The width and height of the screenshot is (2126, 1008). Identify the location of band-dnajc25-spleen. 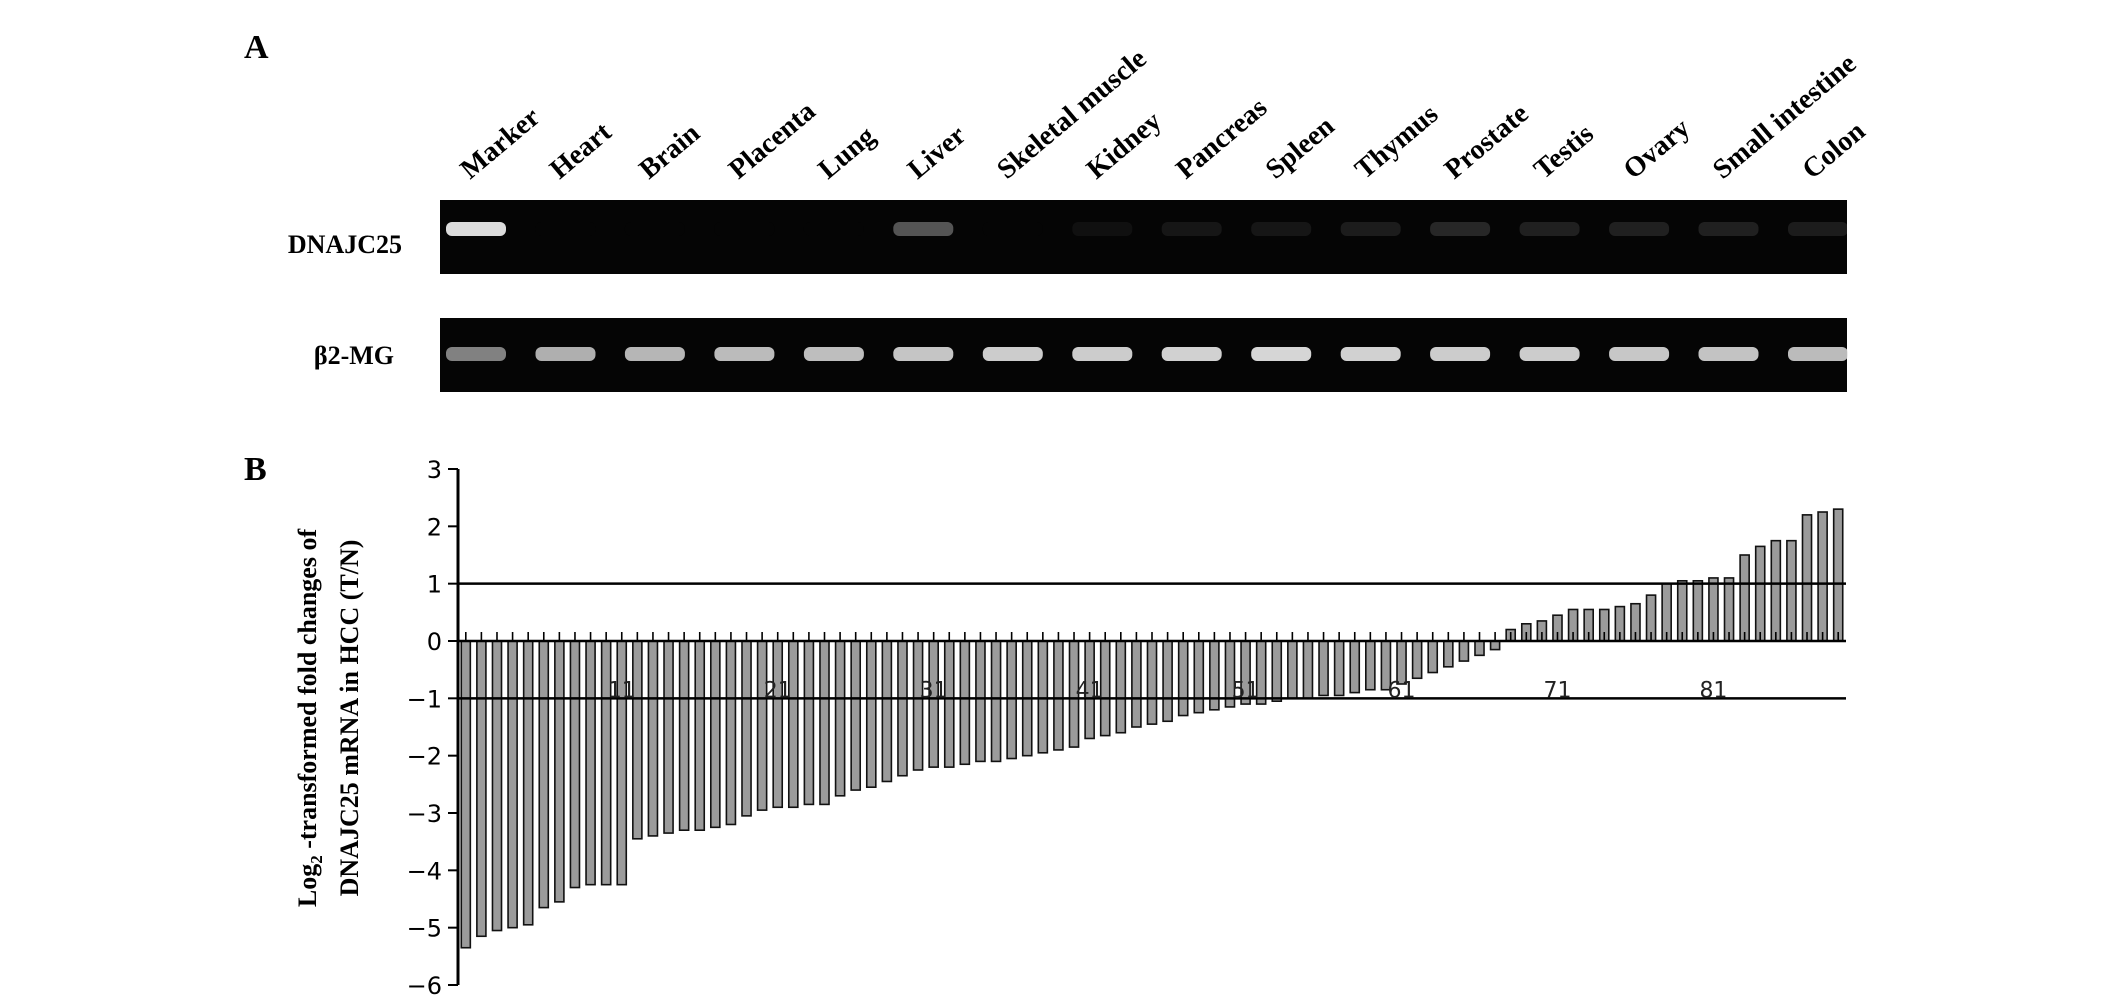
(1281, 229).